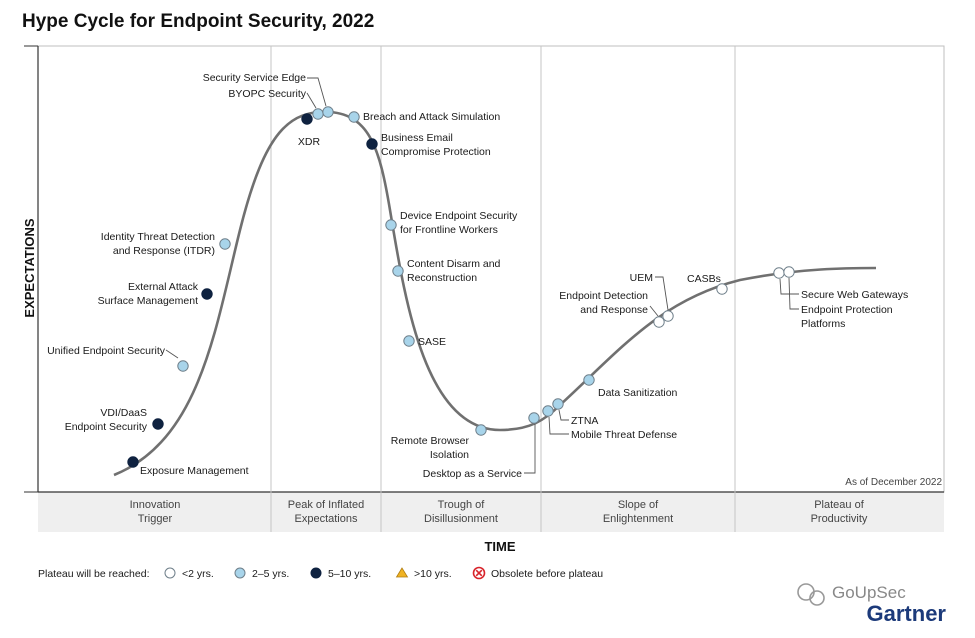 The image size is (975, 638). What do you see at coordinates (461, 512) in the screenshot?
I see `phase-label: Trough of Disillusionment` at bounding box center [461, 512].